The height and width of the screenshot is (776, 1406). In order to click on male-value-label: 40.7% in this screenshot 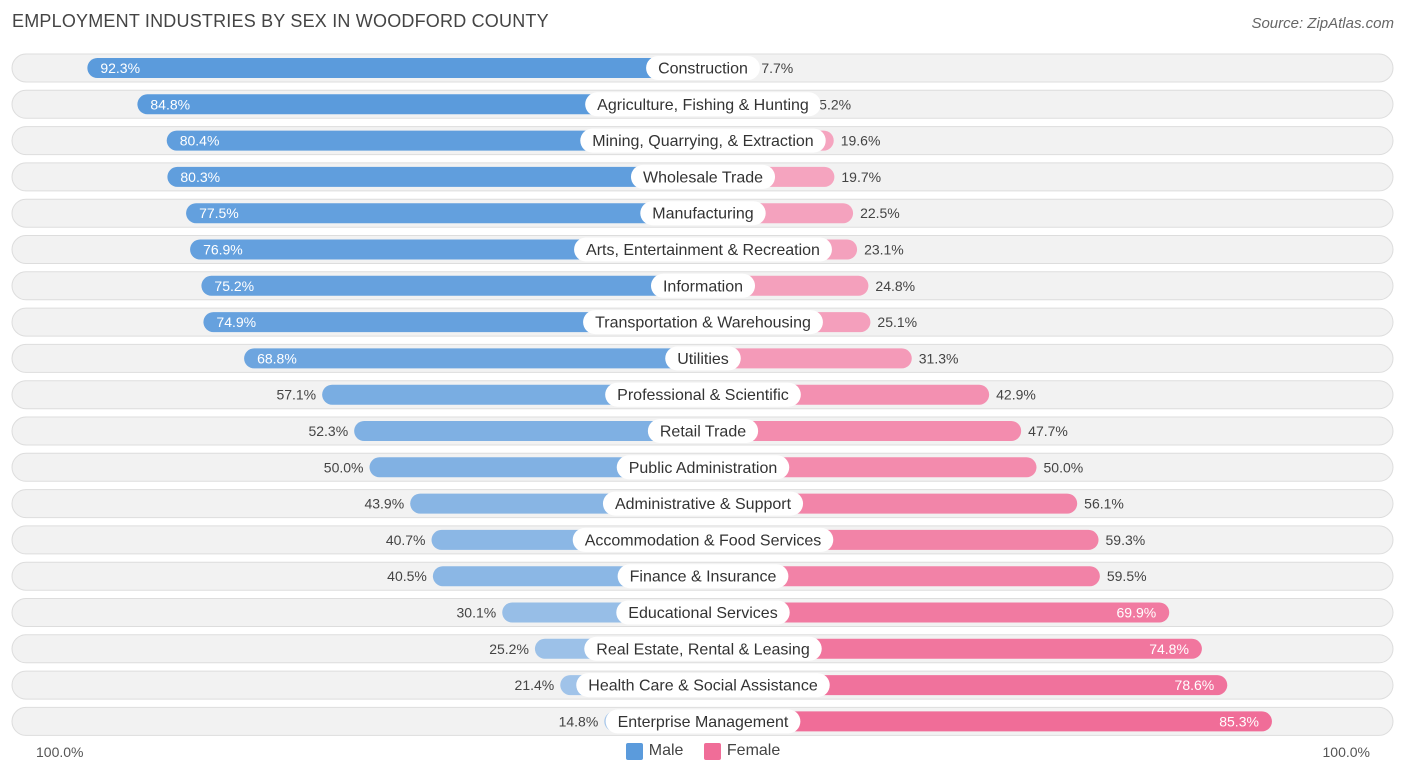, I will do `click(406, 540)`.